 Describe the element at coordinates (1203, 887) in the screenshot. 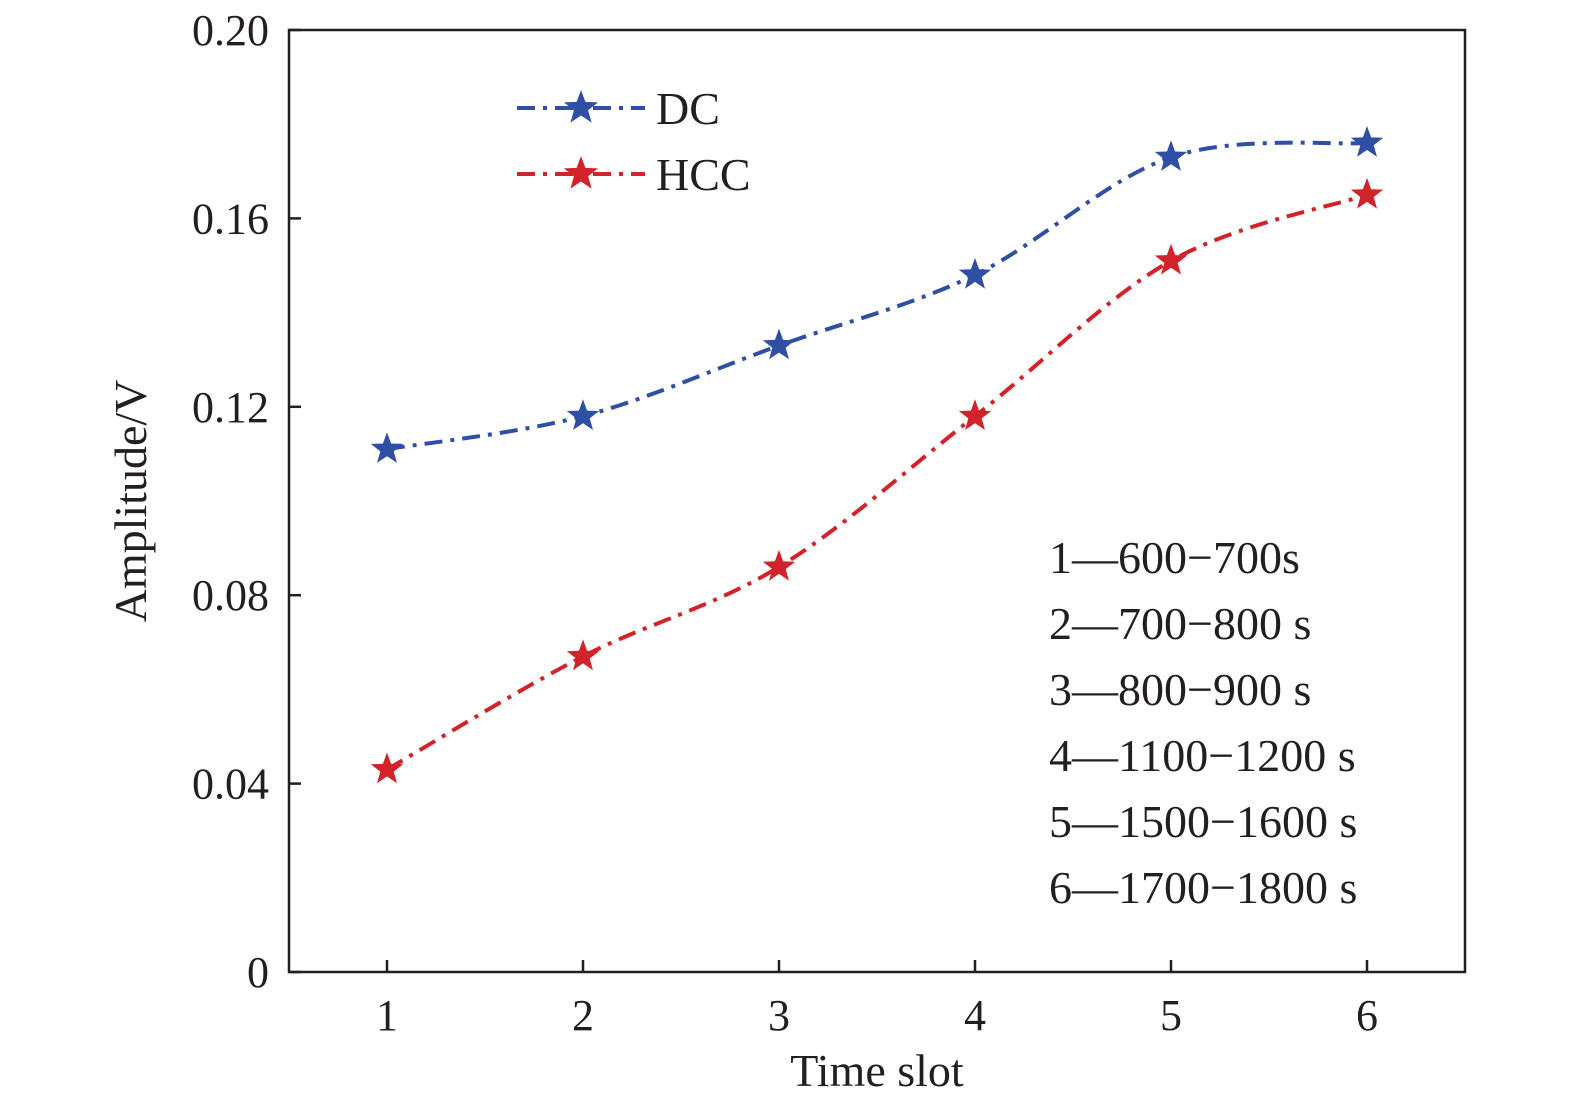

I see `time-slot-annotation: 6—1700−1800 s` at that location.